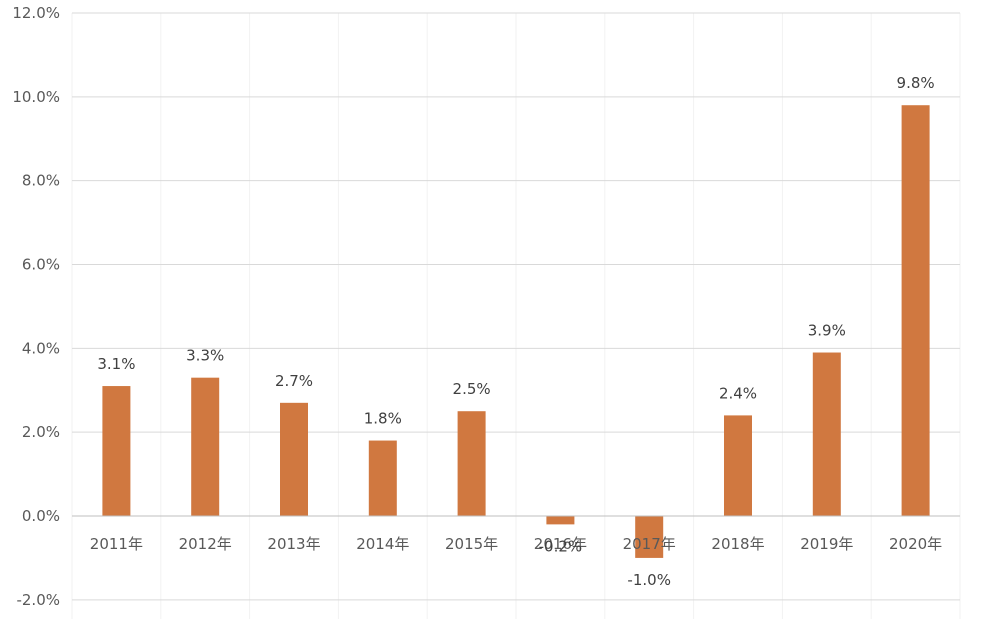 This screenshot has height=619, width=1000. What do you see at coordinates (36, 13) in the screenshot?
I see `y-tick-label: 12.0%` at bounding box center [36, 13].